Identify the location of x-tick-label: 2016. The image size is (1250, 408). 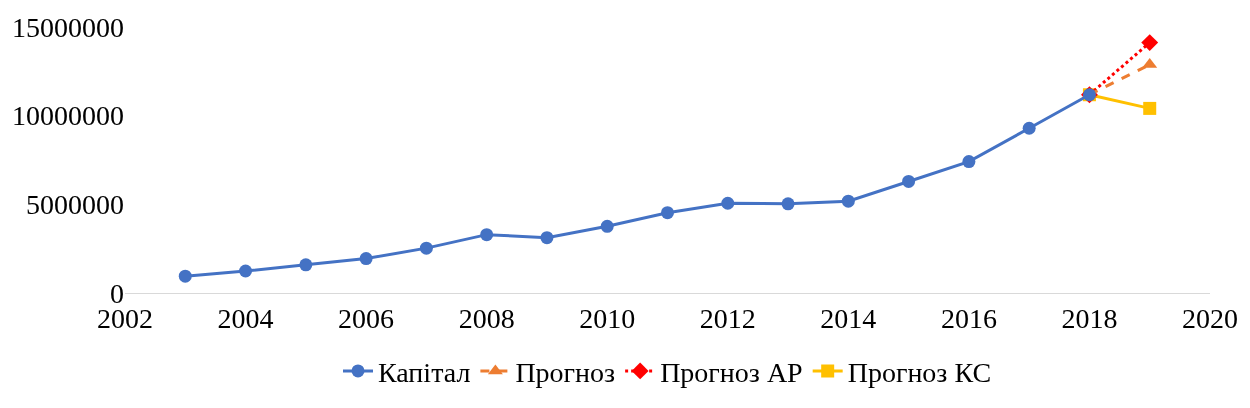
(968, 318).